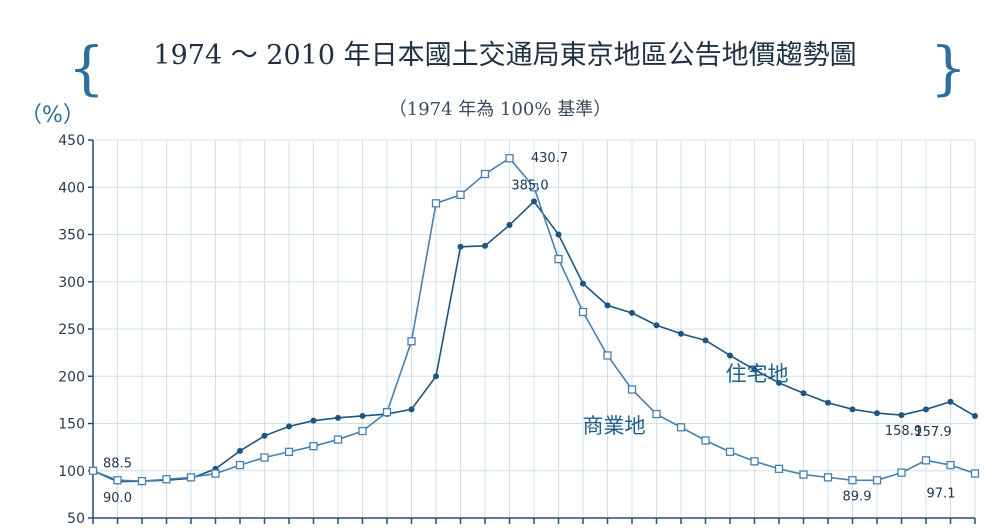 The width and height of the screenshot is (1000, 531). What do you see at coordinates (932, 432) in the screenshot?
I see `data-label: 157.9` at bounding box center [932, 432].